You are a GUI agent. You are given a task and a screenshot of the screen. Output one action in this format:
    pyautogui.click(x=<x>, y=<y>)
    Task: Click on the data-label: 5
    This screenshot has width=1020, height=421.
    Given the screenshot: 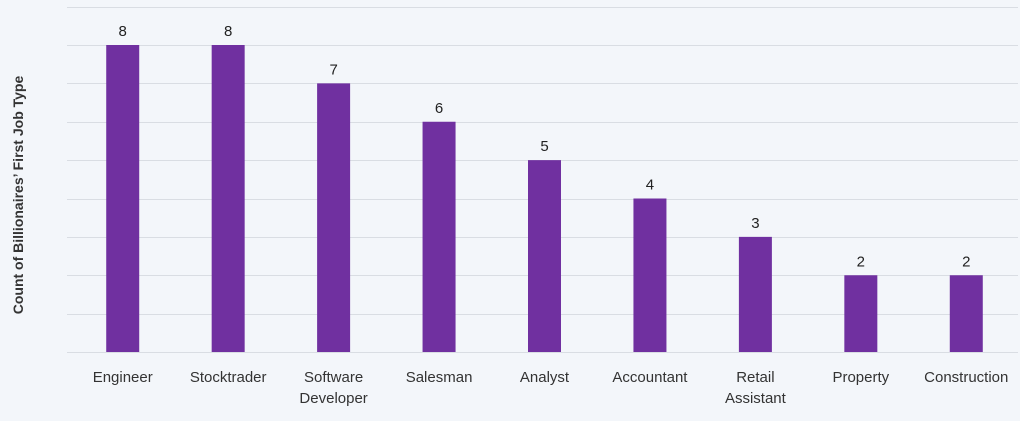 What is the action you would take?
    pyautogui.click(x=544, y=146)
    